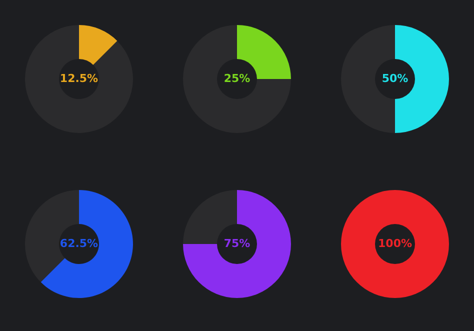  Describe the element at coordinates (395, 243) in the screenshot. I see `data-label: 100%` at that location.